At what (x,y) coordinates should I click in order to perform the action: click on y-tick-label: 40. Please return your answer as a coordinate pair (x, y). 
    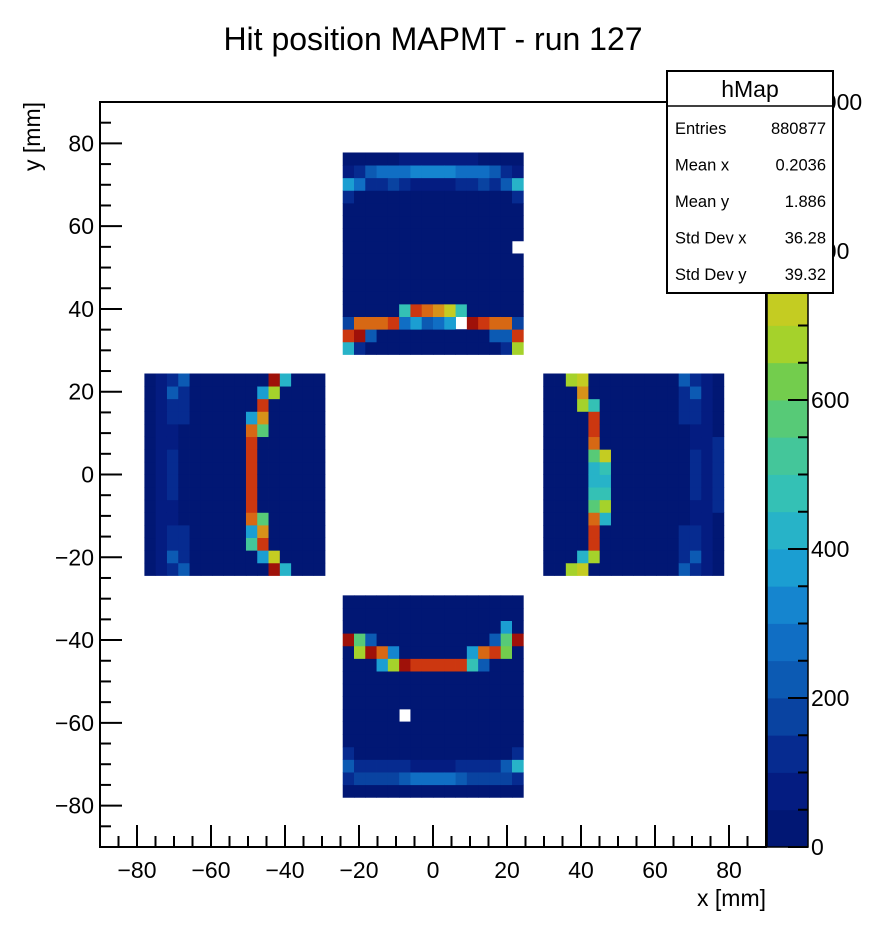
    Looking at the image, I should click on (81, 309).